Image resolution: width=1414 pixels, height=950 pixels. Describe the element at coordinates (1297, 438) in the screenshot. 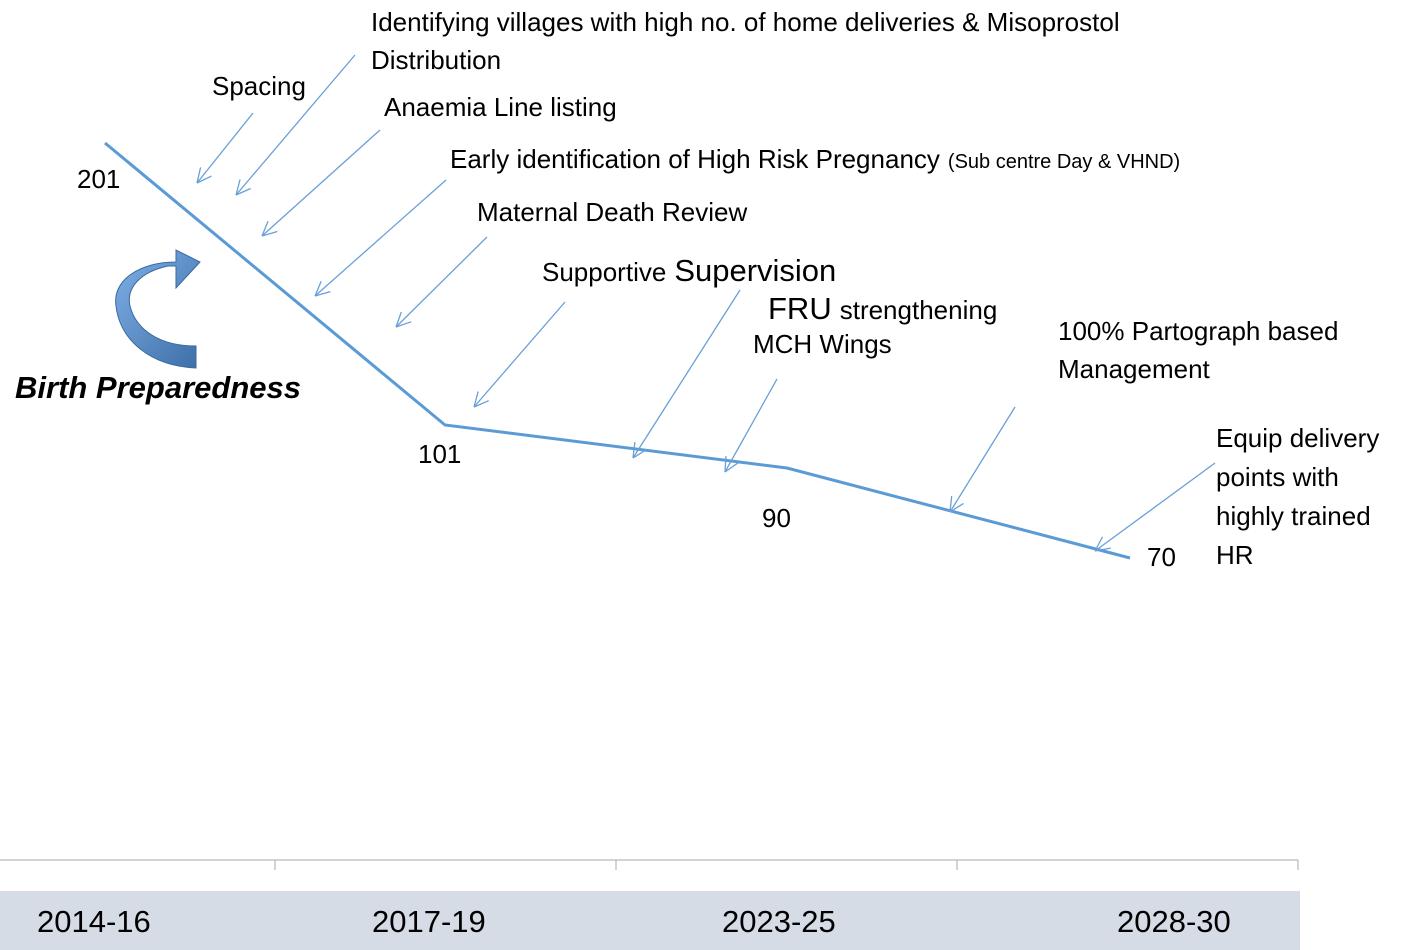

I see `annotation: Equip delivery` at that location.